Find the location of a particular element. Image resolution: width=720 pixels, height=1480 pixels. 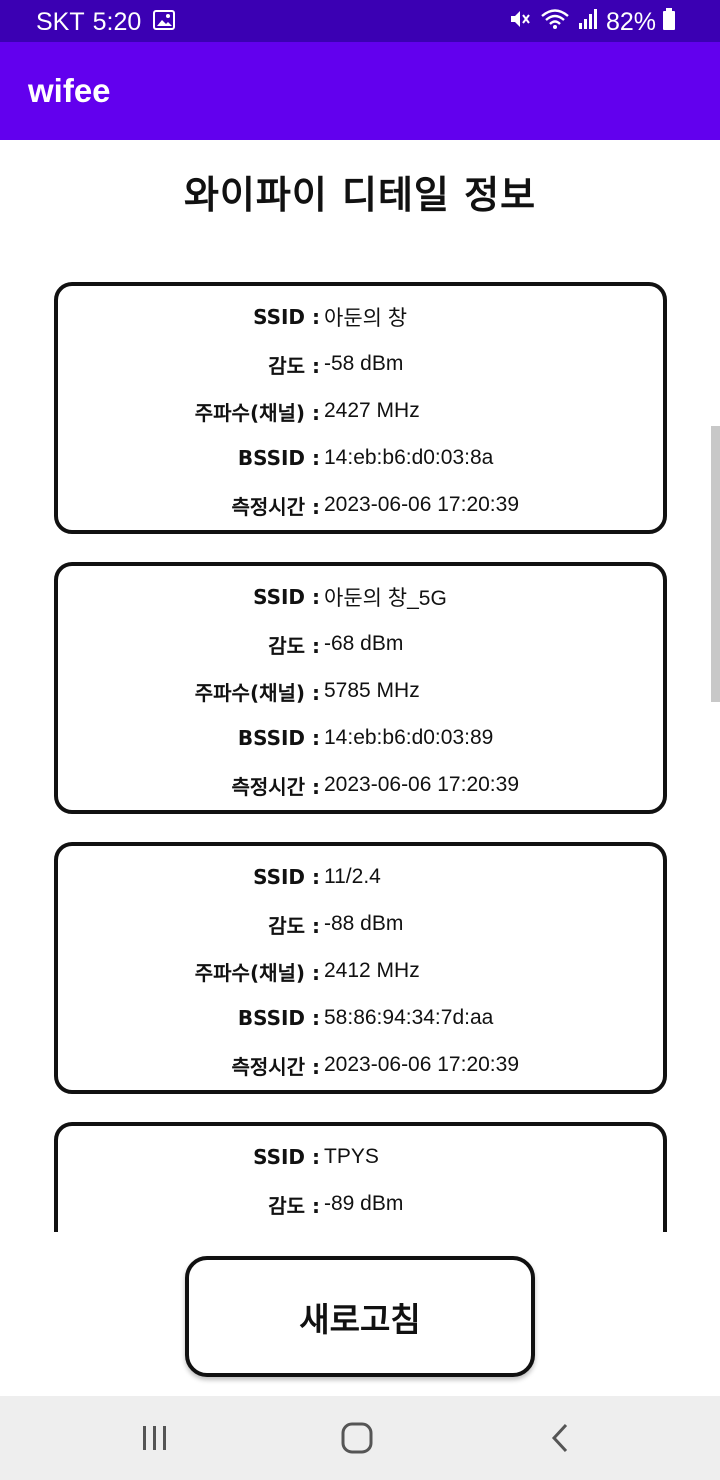

carrier-label: SKT is located at coordinates (60, 22).